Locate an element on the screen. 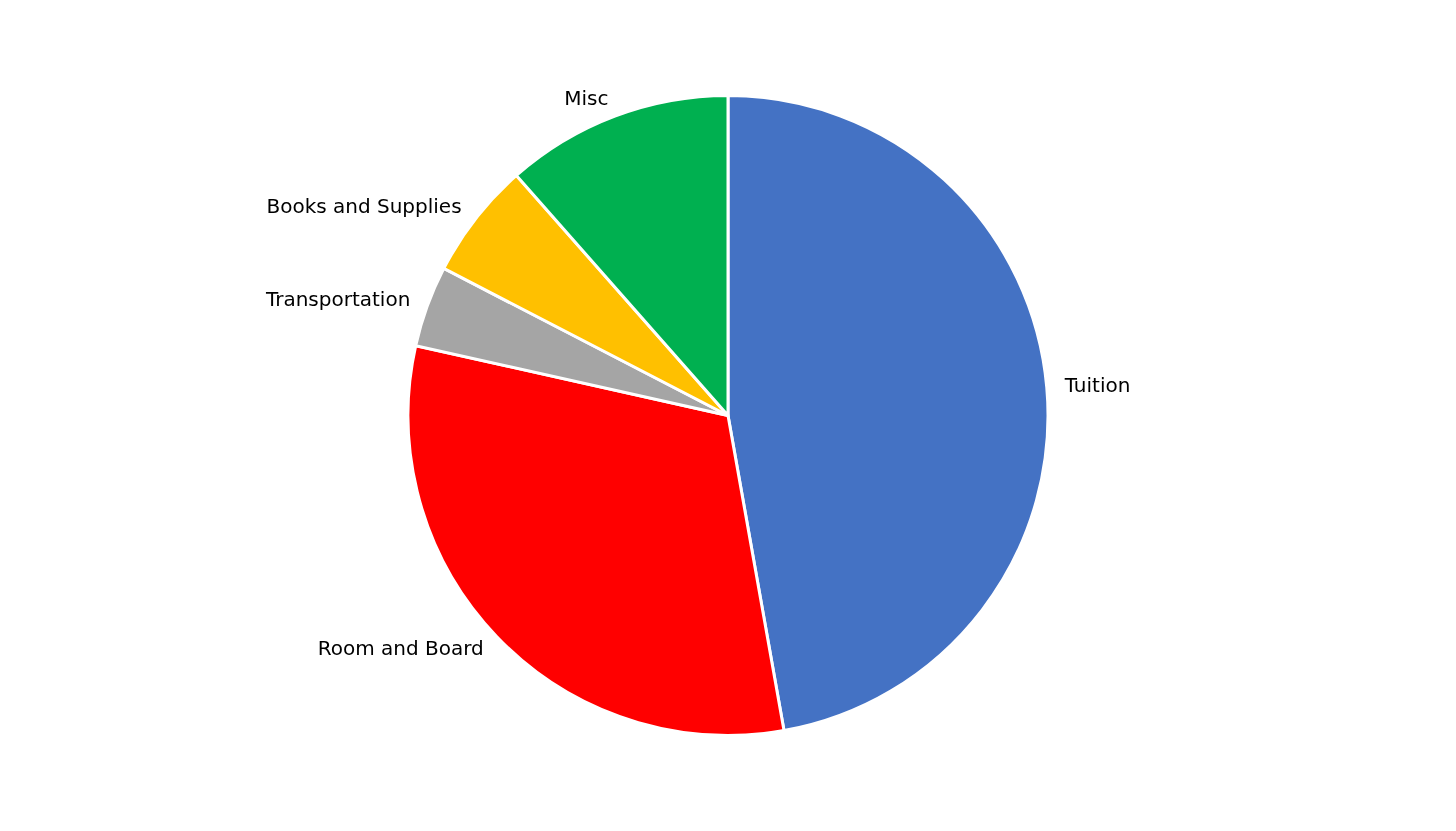  slice-label: Misc is located at coordinates (586, 98).